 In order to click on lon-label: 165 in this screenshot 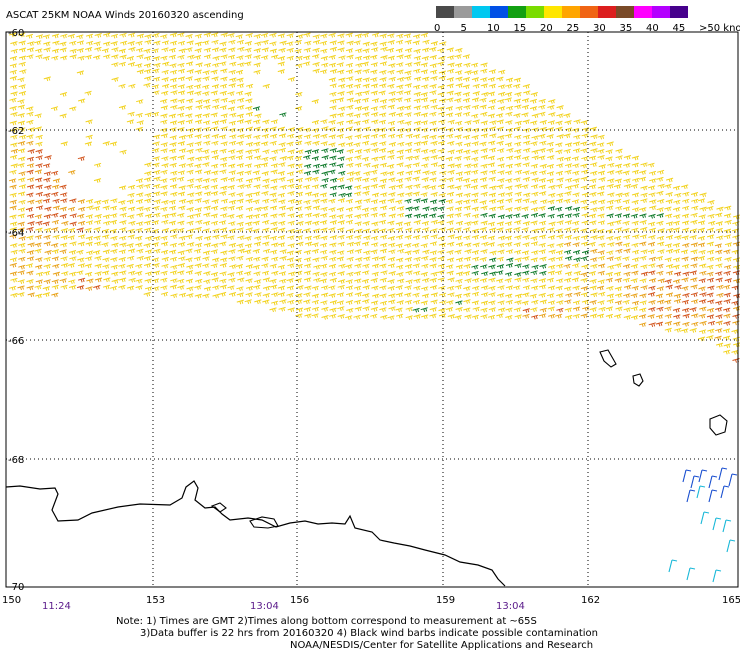, I will do `click(731, 600)`.